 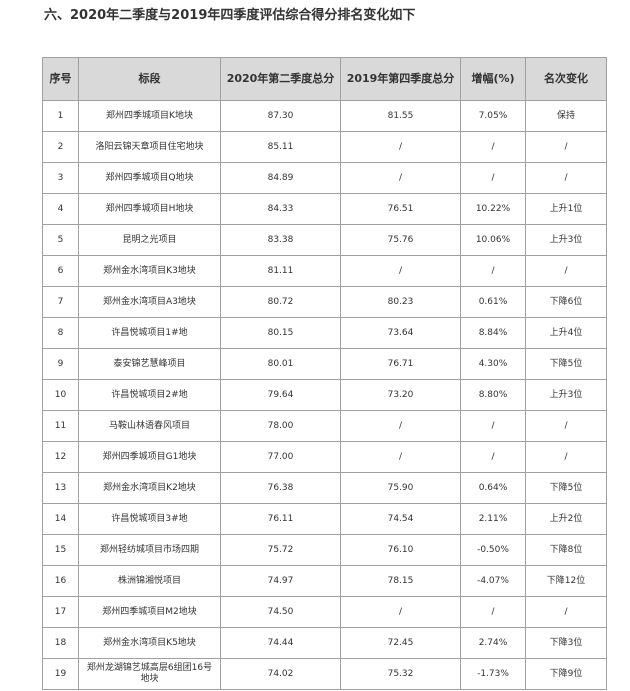 What do you see at coordinates (280, 643) in the screenshot?
I see `table-cell: 74.44` at bounding box center [280, 643].